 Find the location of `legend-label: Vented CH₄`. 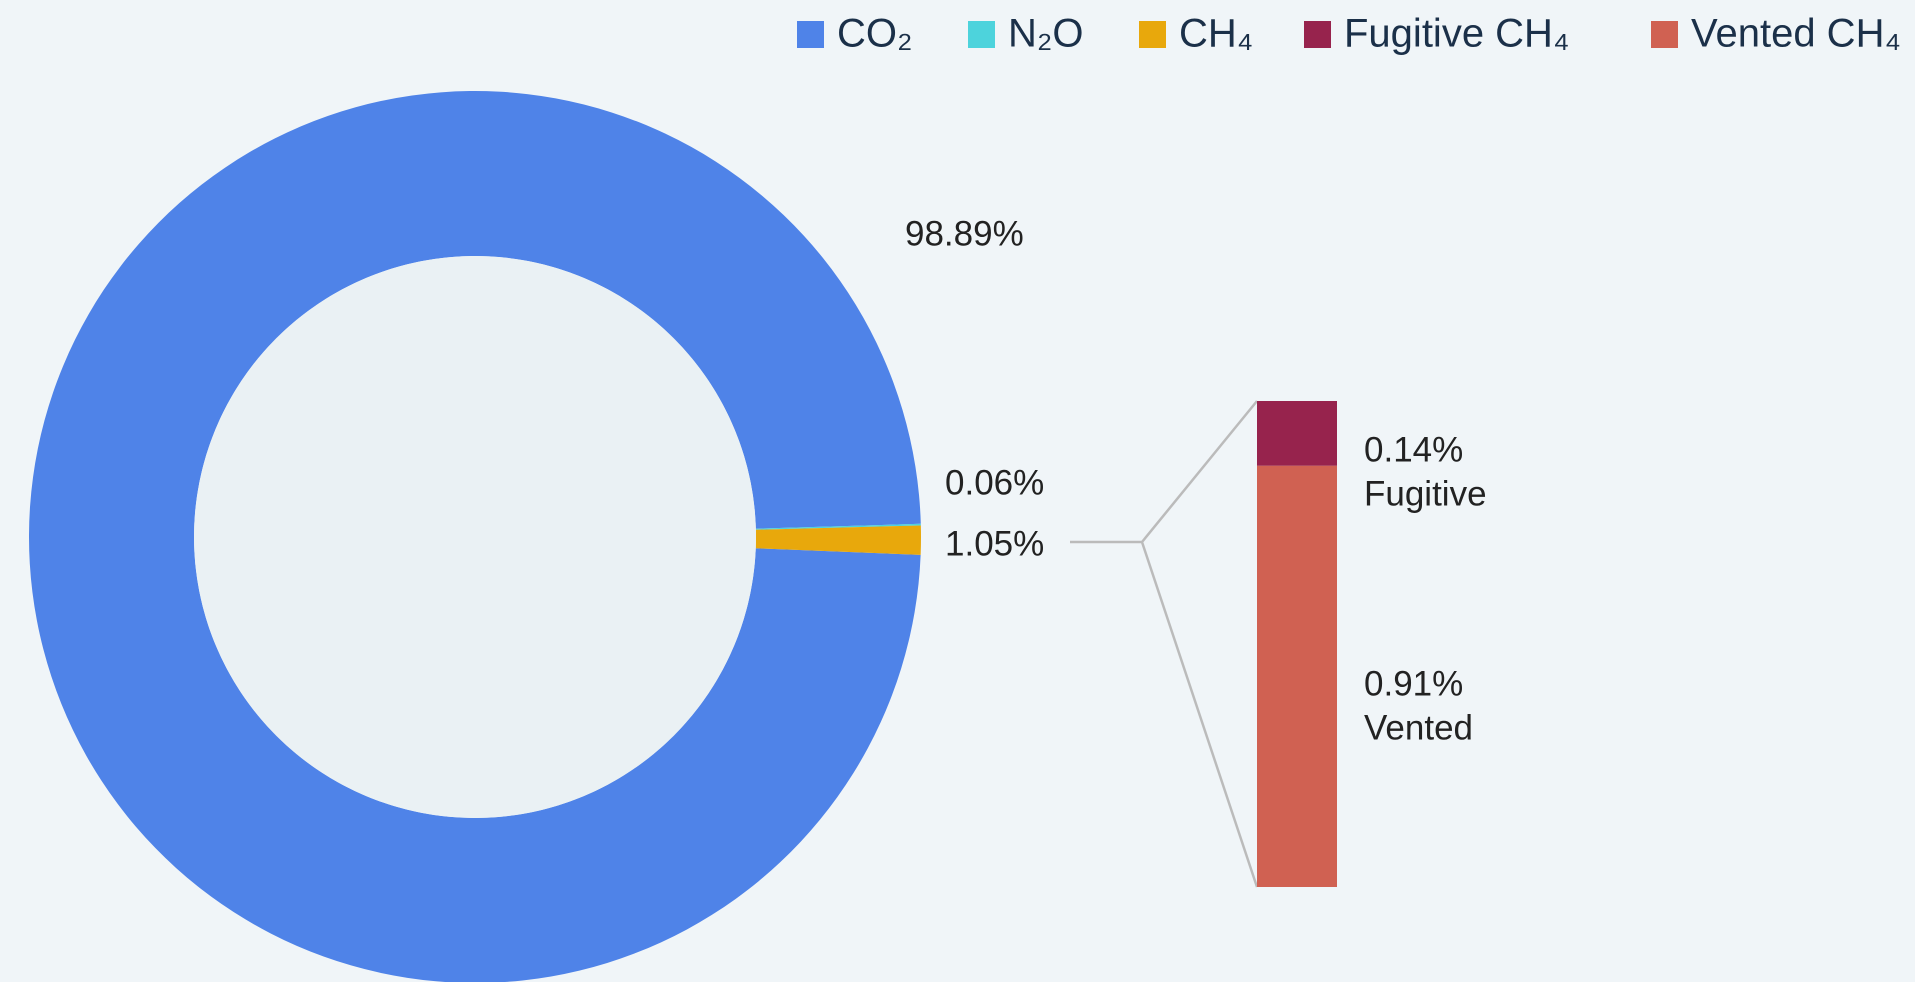

legend-label: Vented CH₄ is located at coordinates (1796, 34).